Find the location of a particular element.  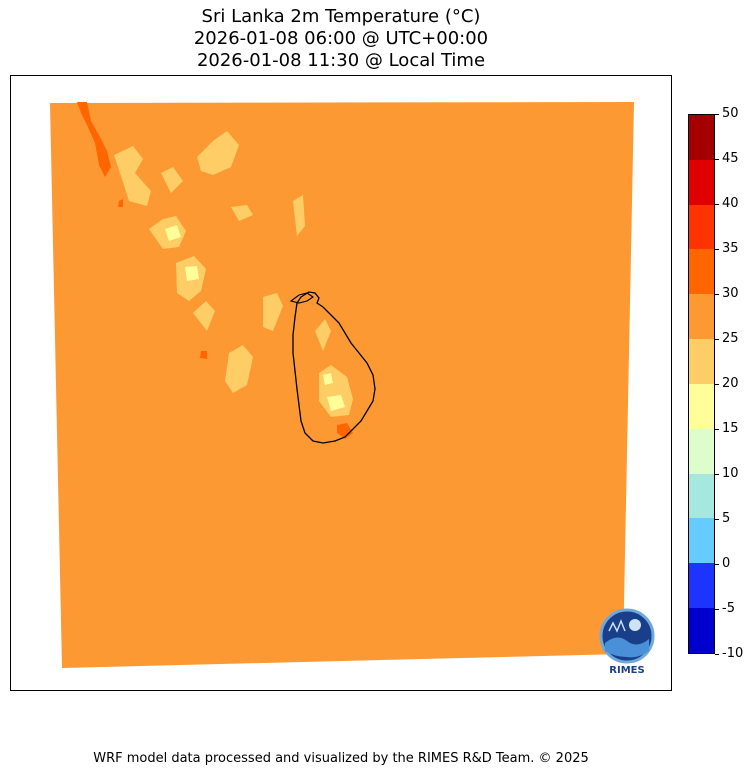

colorbar-tick-label: 40 is located at coordinates (730, 203).